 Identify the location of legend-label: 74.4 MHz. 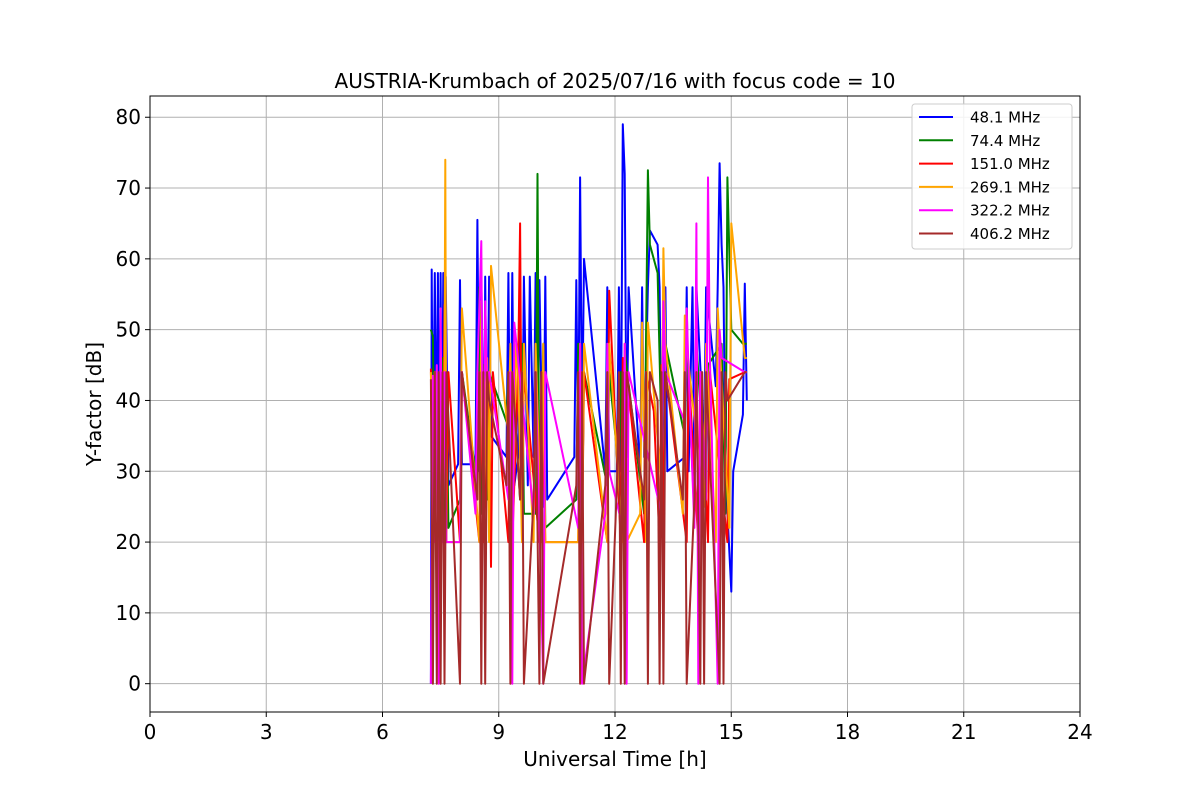
(1005, 141).